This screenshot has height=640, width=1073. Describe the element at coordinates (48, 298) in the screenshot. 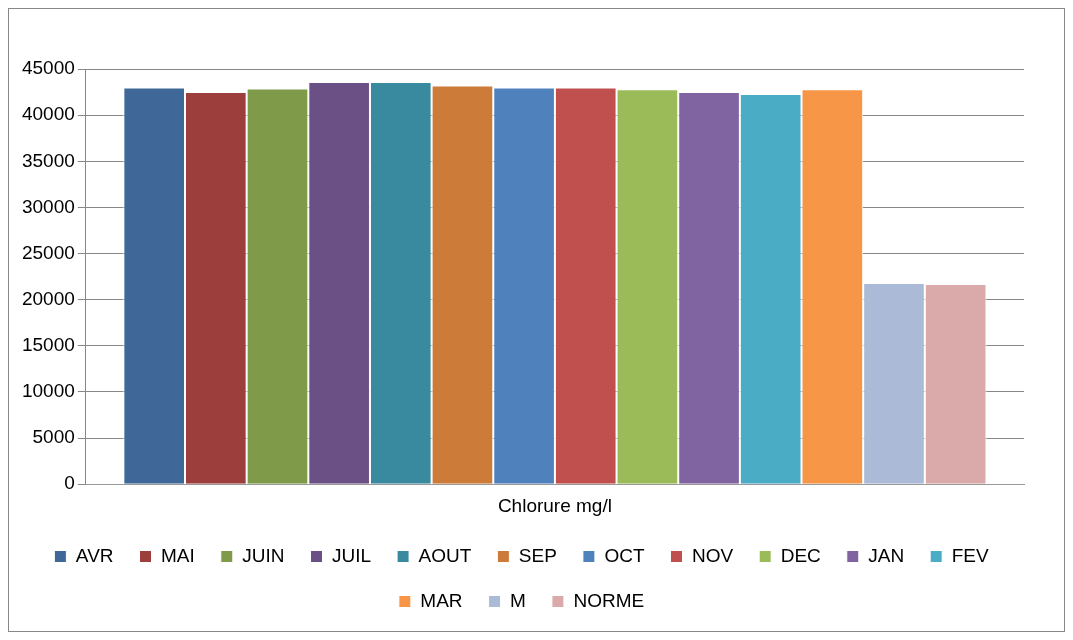

I see `y-tick-label: 20000` at that location.